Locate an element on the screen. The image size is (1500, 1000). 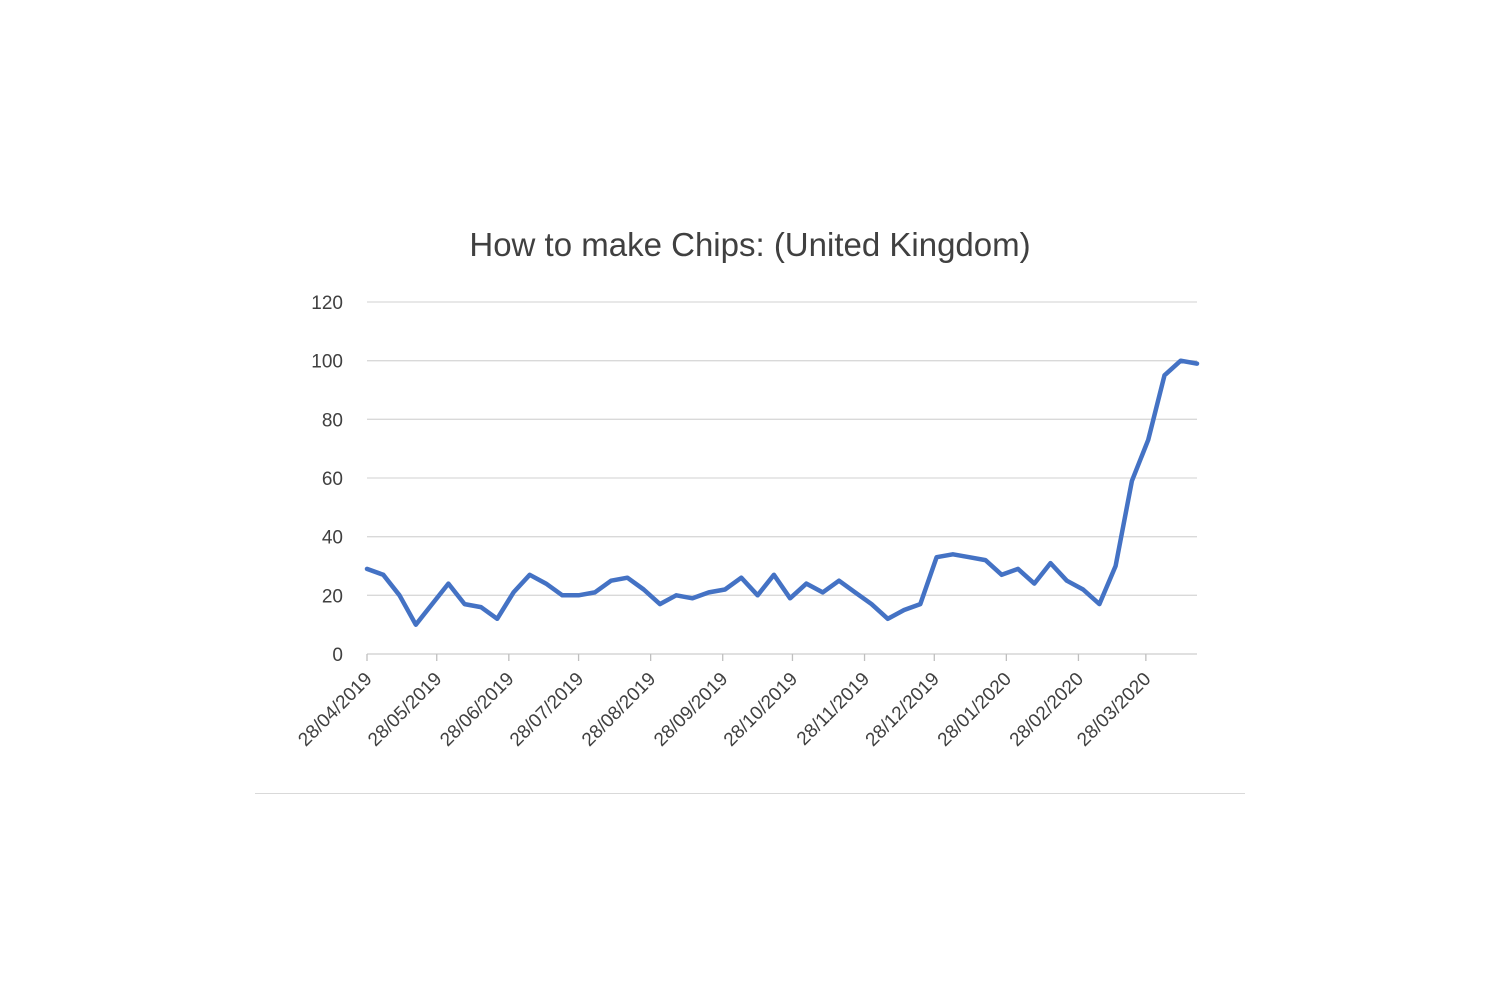
x-tick-label: 28/05/2019 is located at coordinates (405, 710).